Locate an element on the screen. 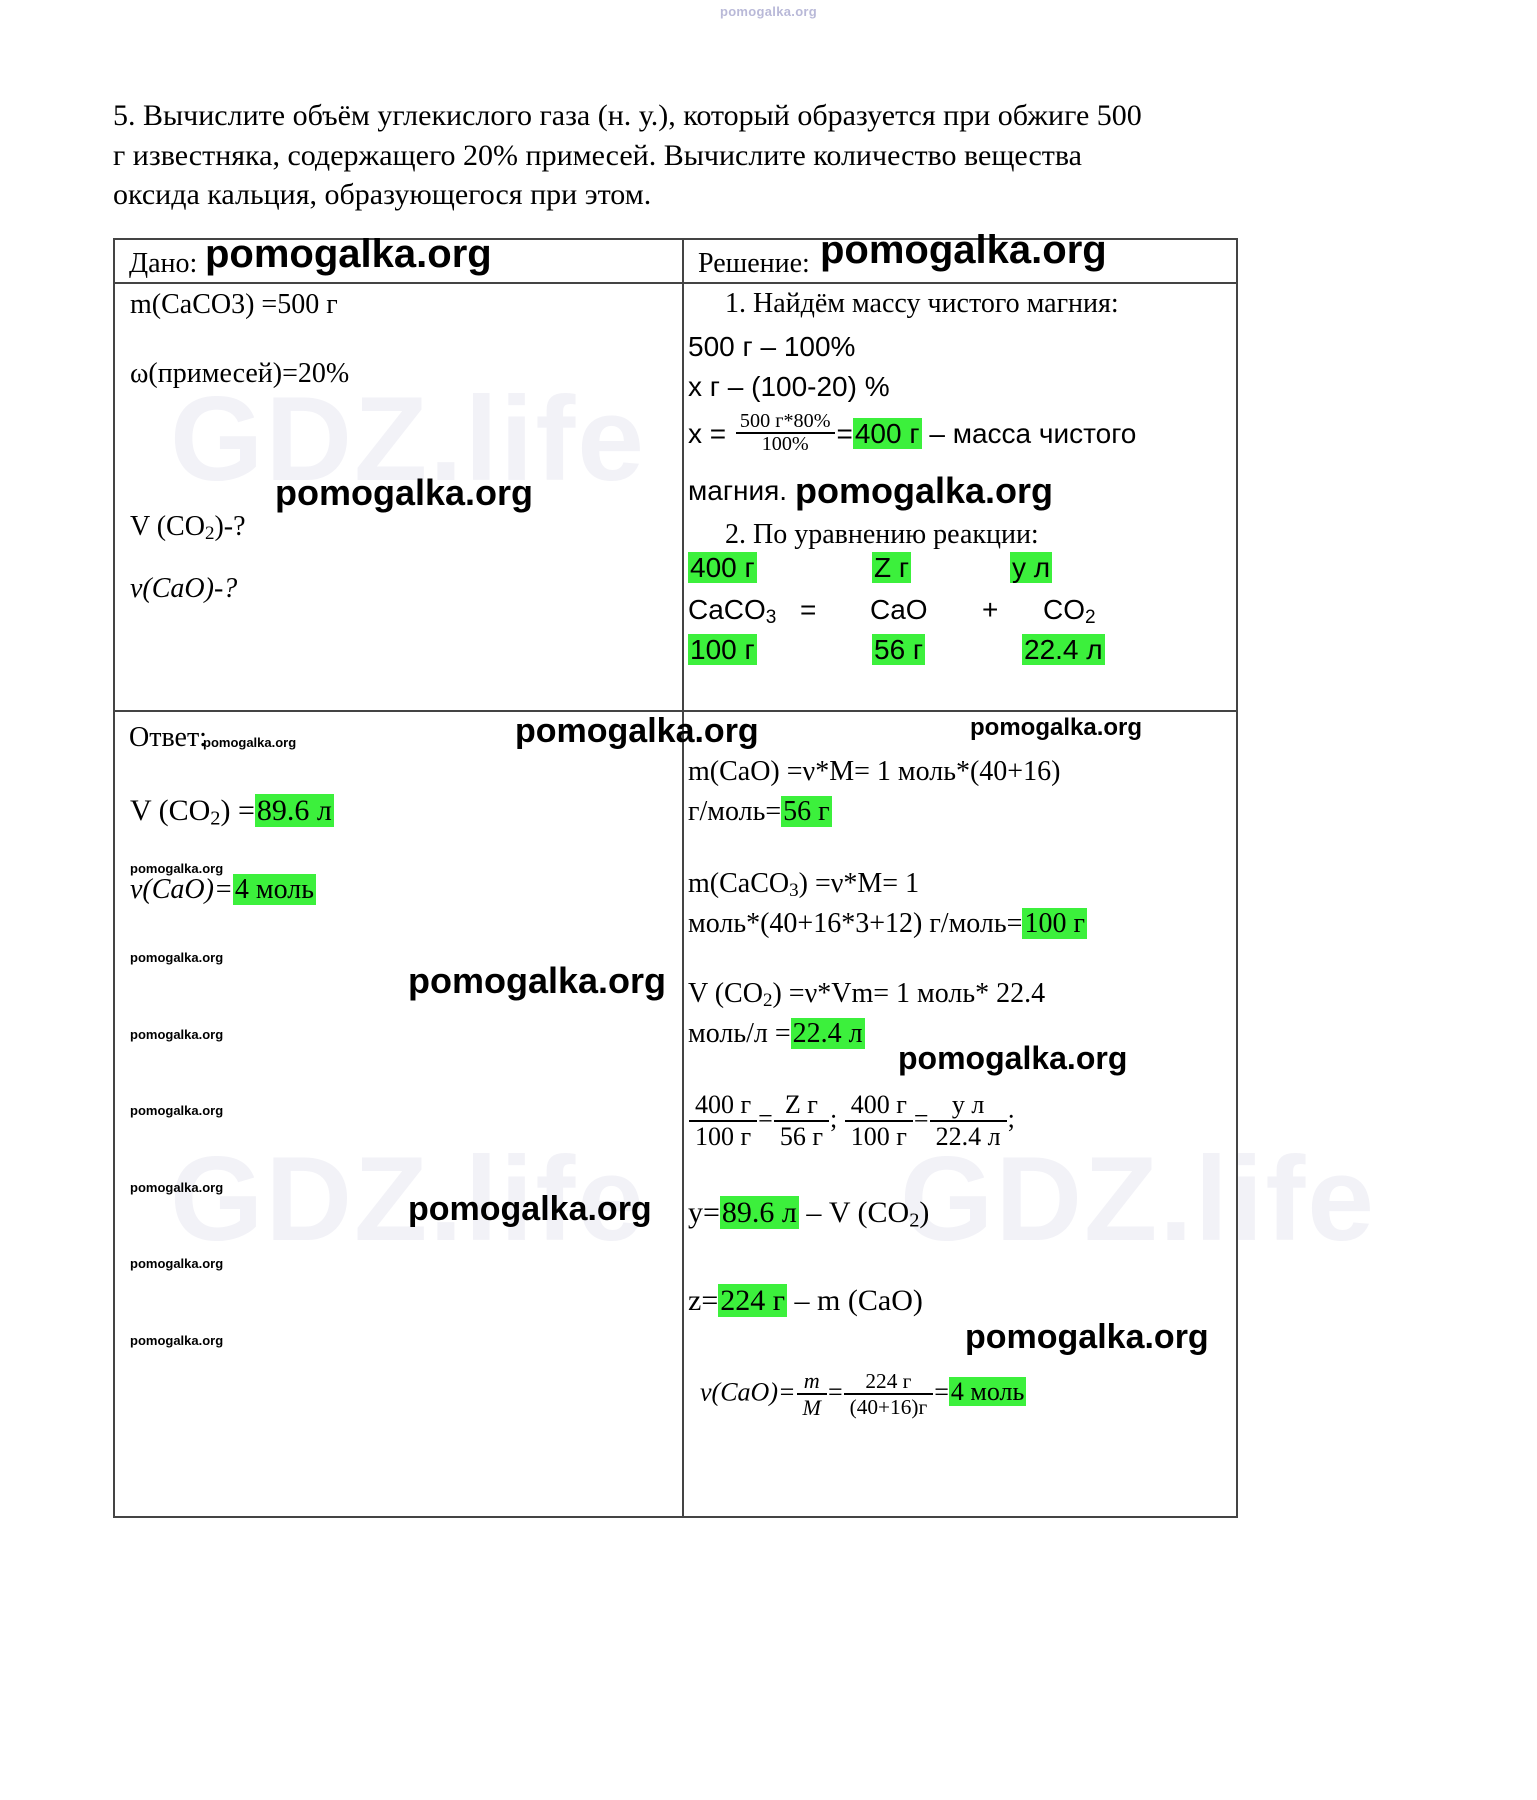  reaction-bottom-mid-value: 56 г is located at coordinates (899, 649).